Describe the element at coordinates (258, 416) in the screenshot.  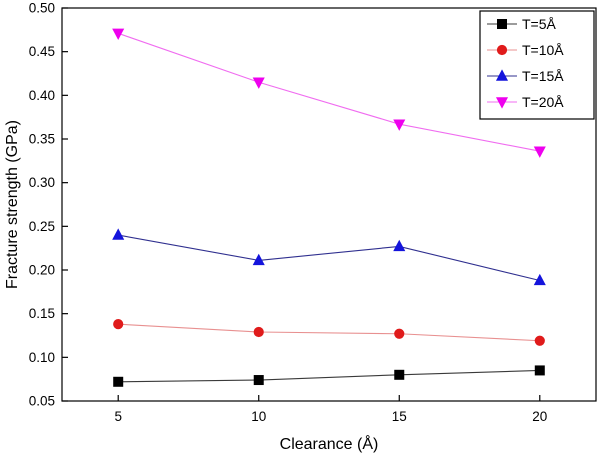
I see `x-tick-label: 10` at that location.